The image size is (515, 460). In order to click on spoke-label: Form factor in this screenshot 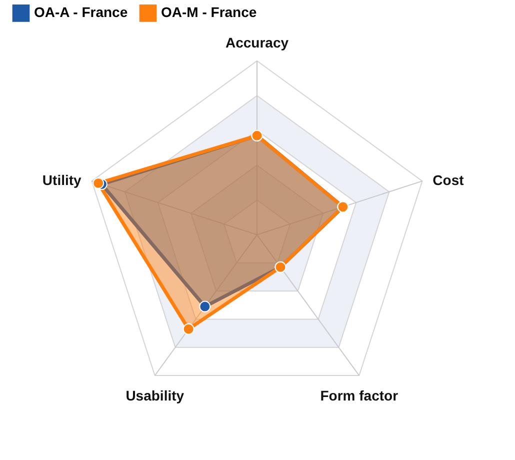, I will do `click(359, 395)`.